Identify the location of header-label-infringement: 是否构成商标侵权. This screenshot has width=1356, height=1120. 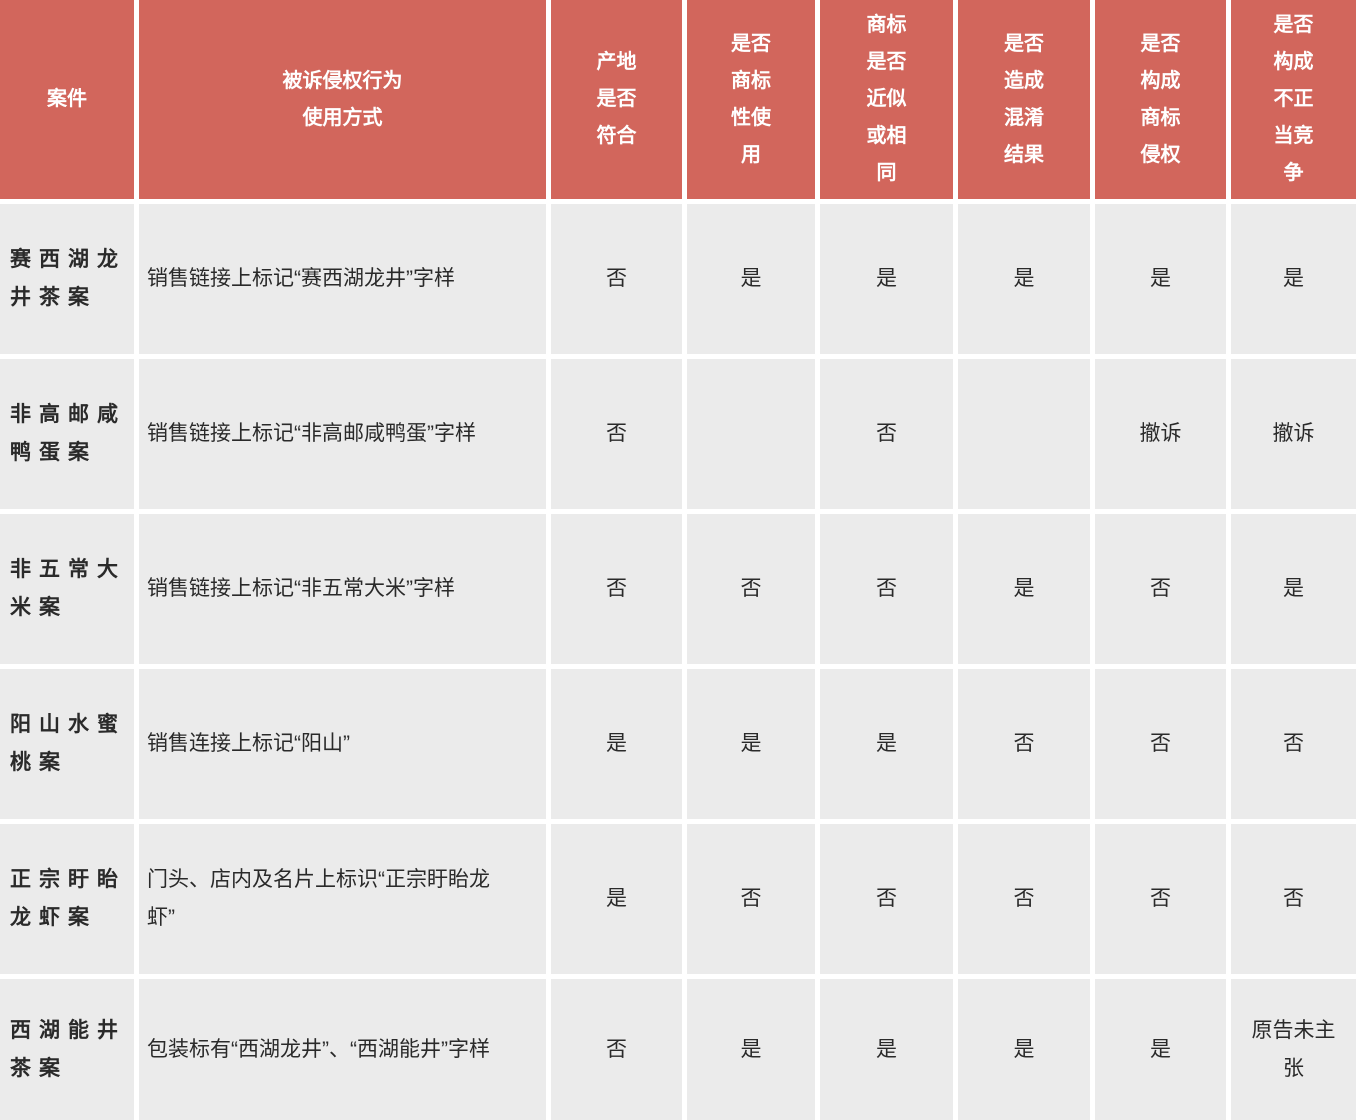
(1160, 99).